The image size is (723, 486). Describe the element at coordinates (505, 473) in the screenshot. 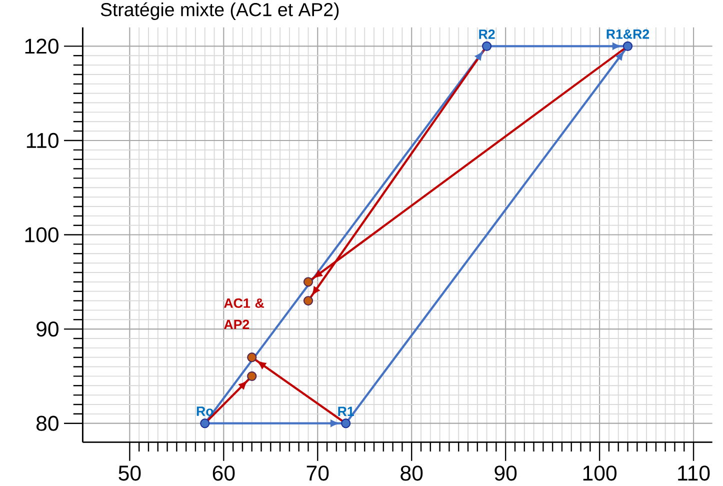

I see `x-tick-label: 90` at that location.